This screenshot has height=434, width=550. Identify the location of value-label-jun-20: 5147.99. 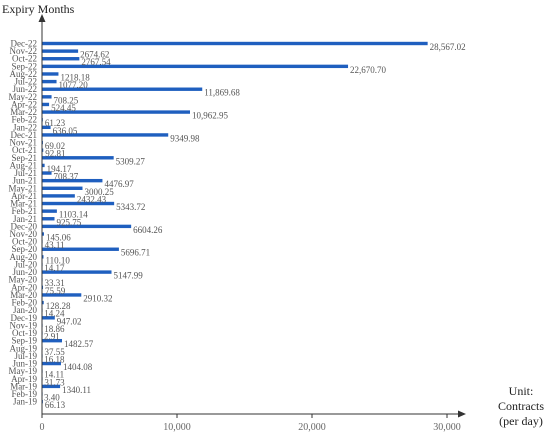
(129, 276).